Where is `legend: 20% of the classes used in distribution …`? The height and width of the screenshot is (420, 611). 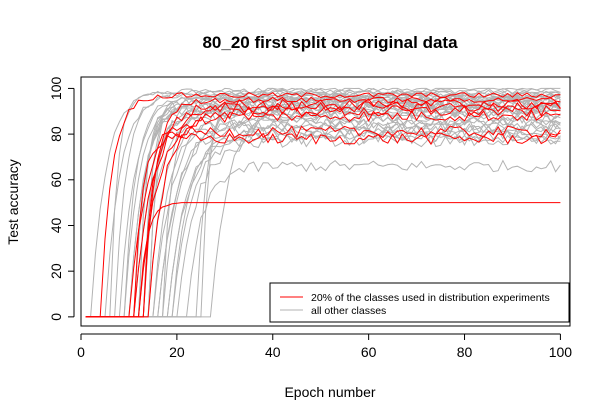 legend: 20% of the classes used in distribution … is located at coordinates (419, 302).